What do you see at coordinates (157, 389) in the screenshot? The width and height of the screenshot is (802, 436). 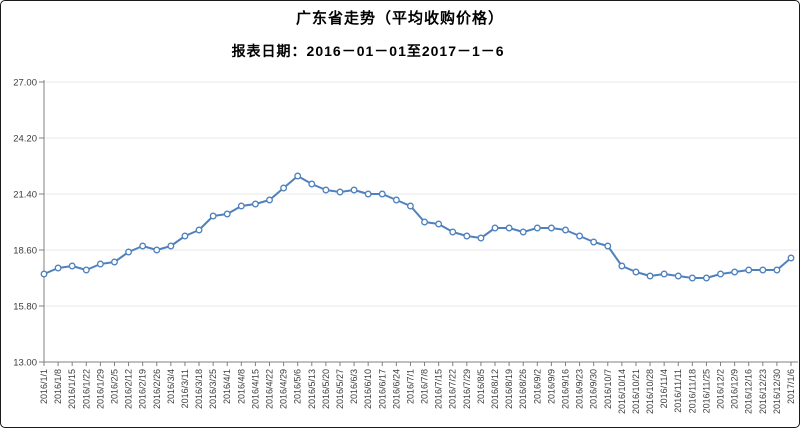 I see `x-axis-tick-label: 2016/2/26` at bounding box center [157, 389].